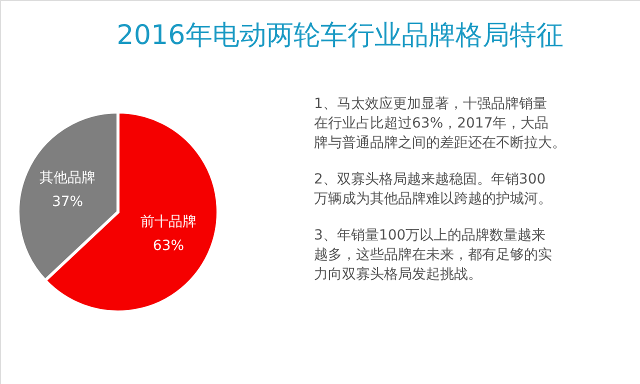 This screenshot has width=640, height=384. I want to click on slice-label: 前十品牌, so click(168, 222).